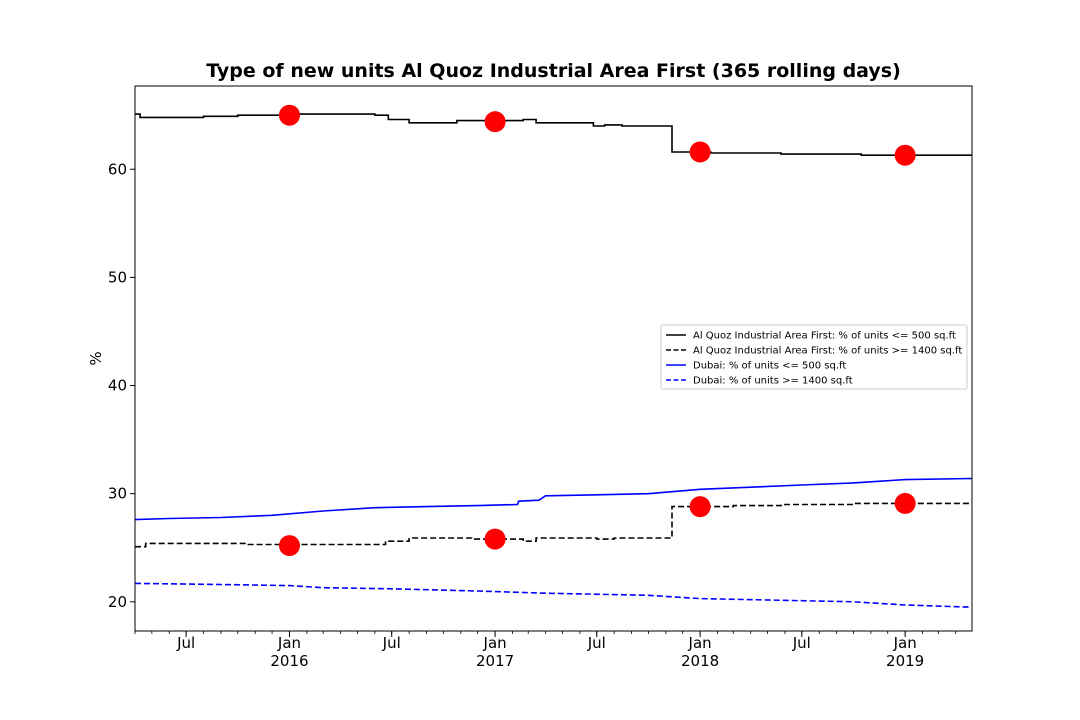  I want to click on legend-box, so click(814, 357).